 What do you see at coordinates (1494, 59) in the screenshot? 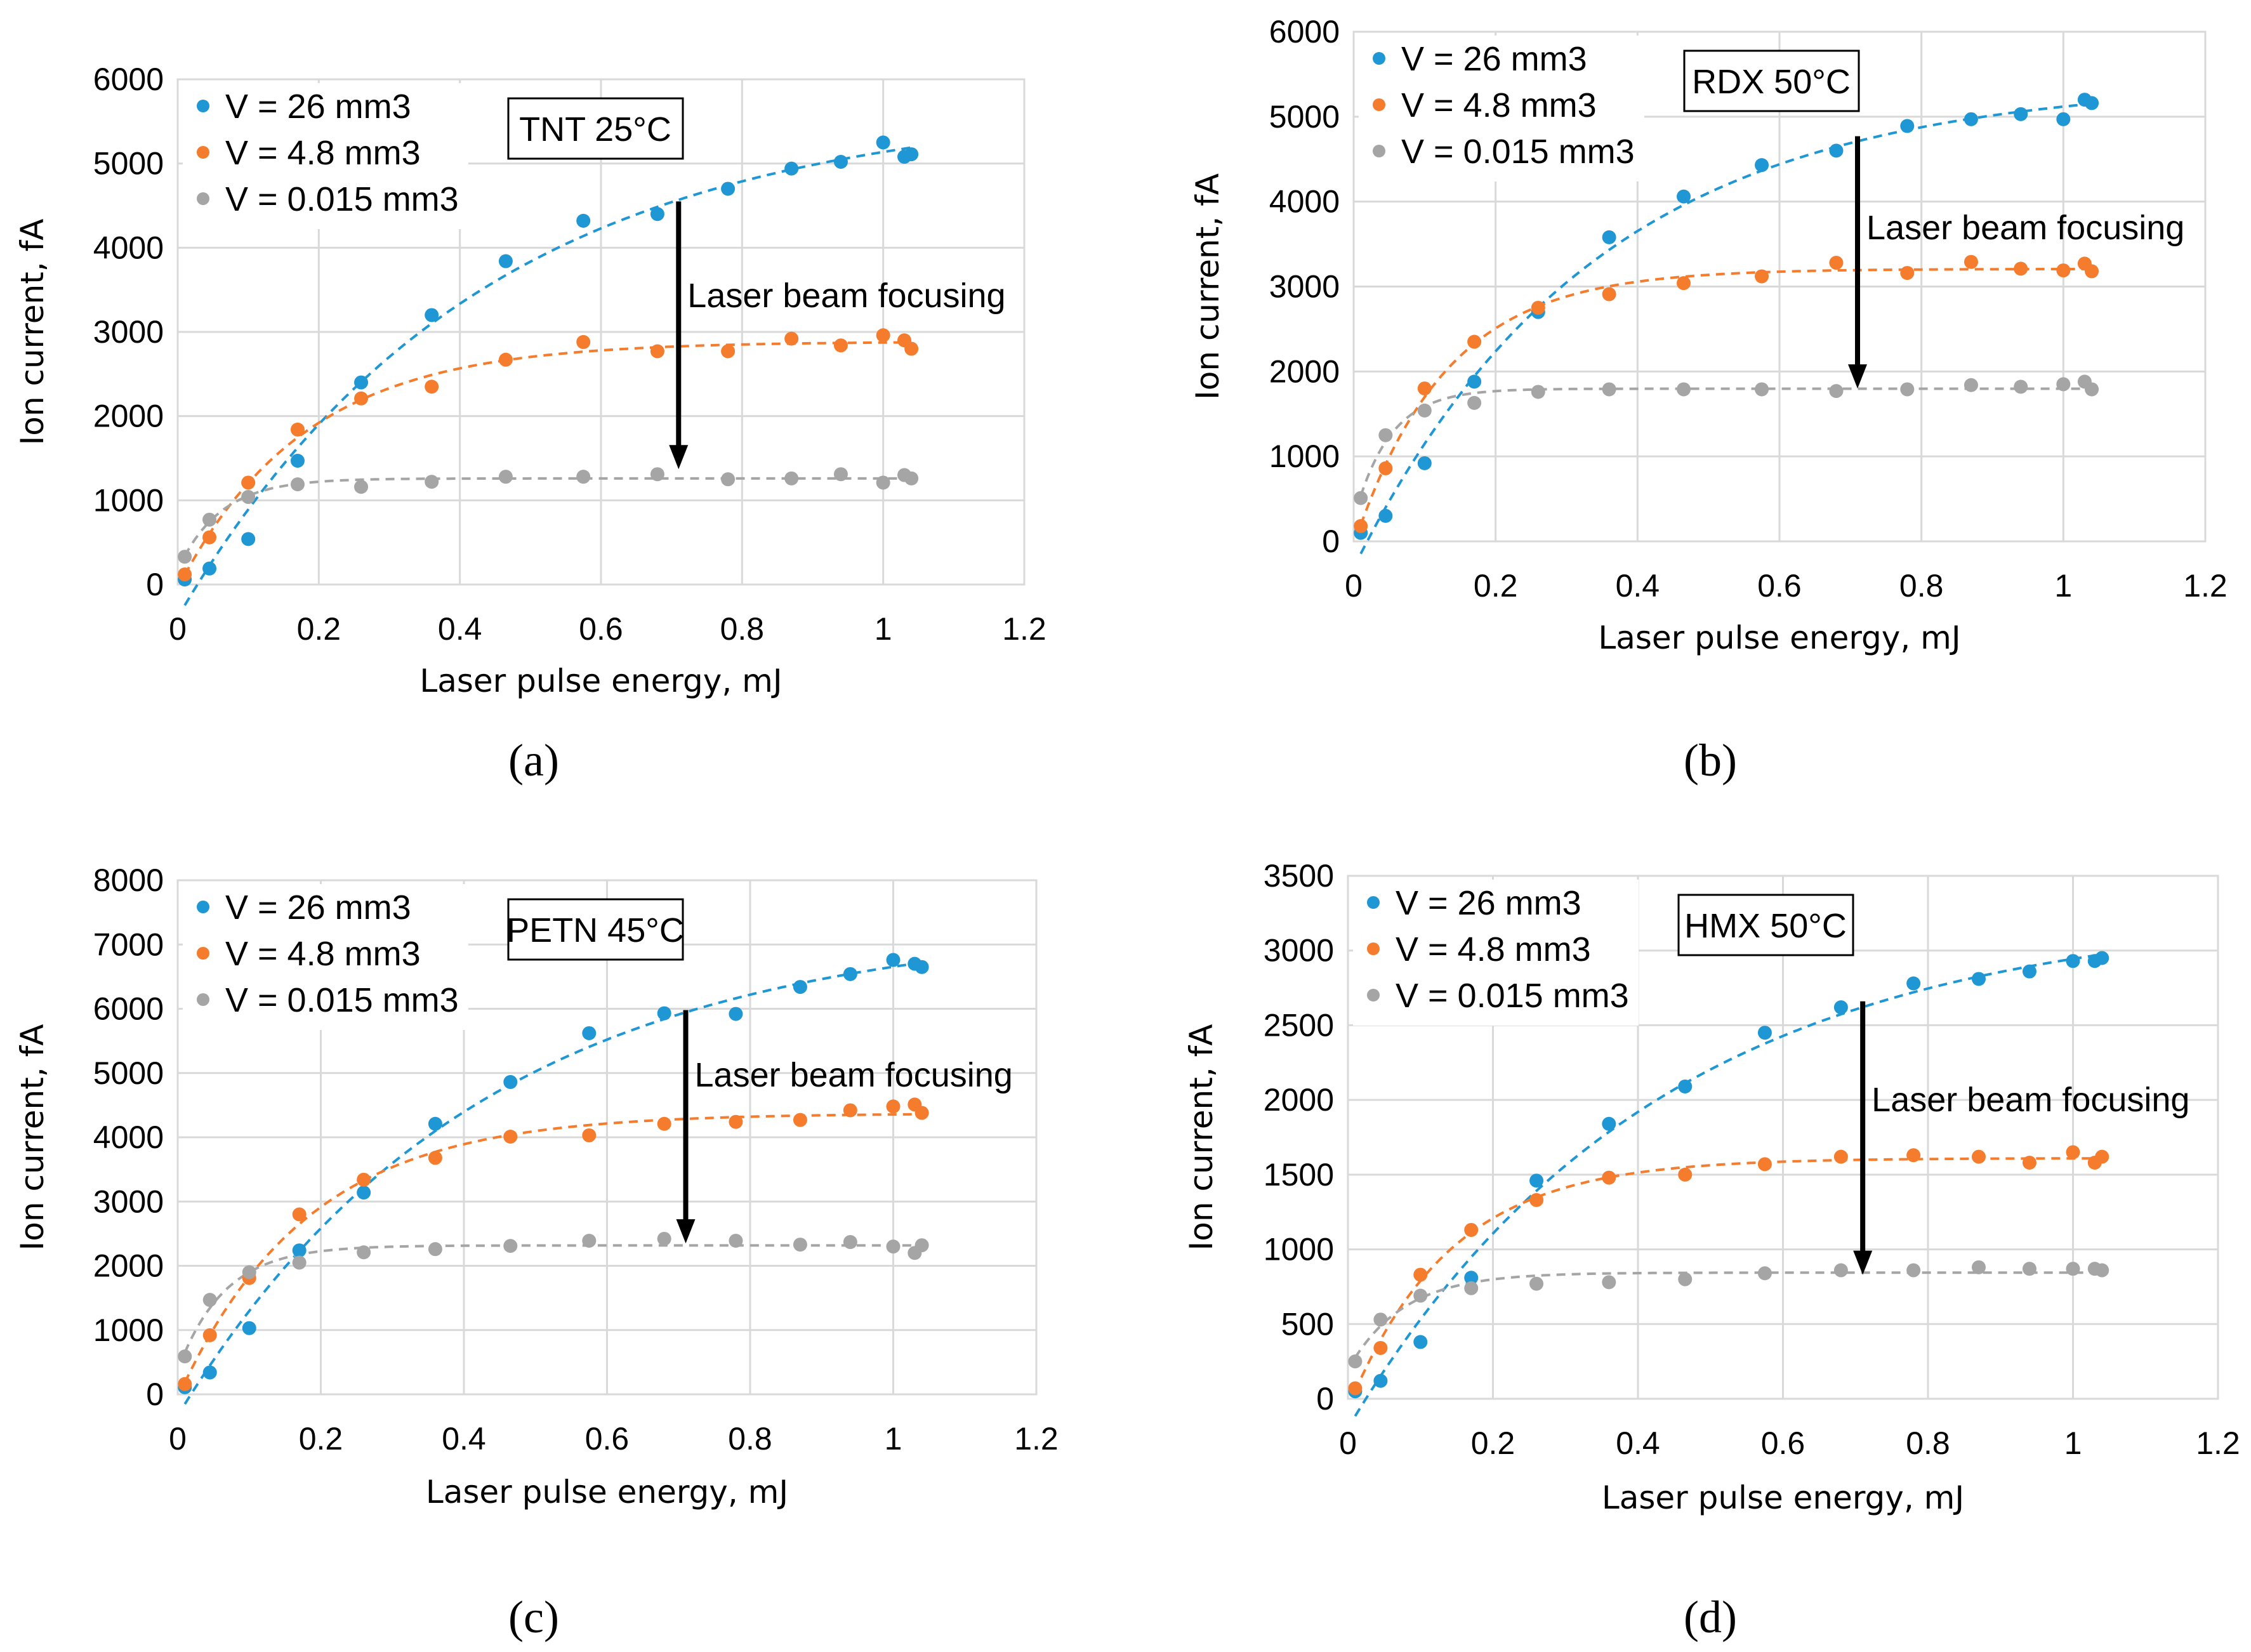
I see `legend-label: V = 26 mm3` at bounding box center [1494, 59].